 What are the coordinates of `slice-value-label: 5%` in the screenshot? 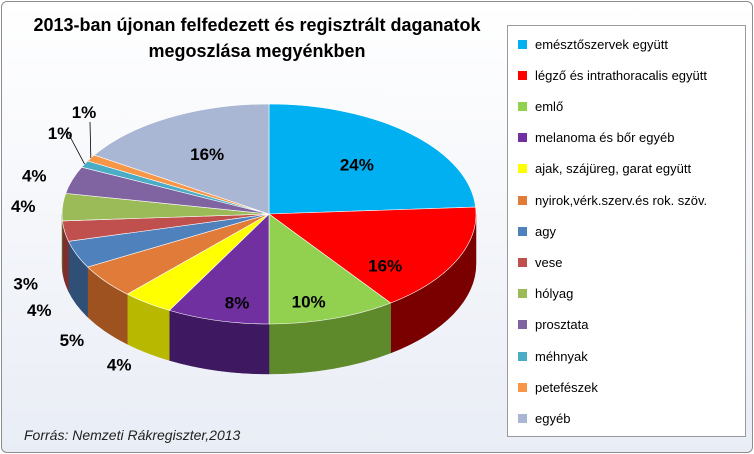 It's located at (72, 340).